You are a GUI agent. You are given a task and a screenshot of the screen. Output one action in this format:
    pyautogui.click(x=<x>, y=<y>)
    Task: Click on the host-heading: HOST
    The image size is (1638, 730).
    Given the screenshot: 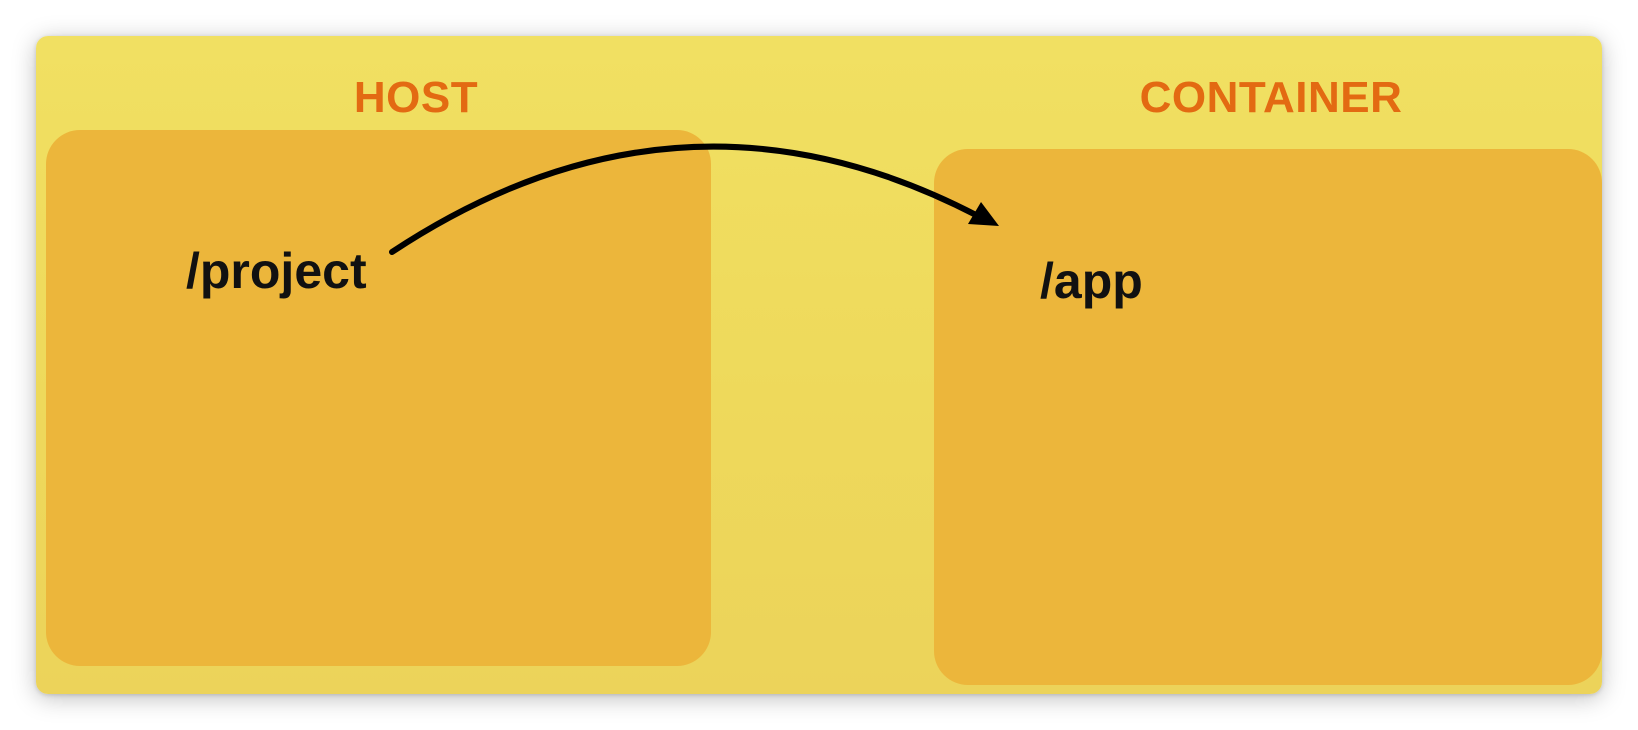 What is the action you would take?
    pyautogui.click(x=416, y=97)
    